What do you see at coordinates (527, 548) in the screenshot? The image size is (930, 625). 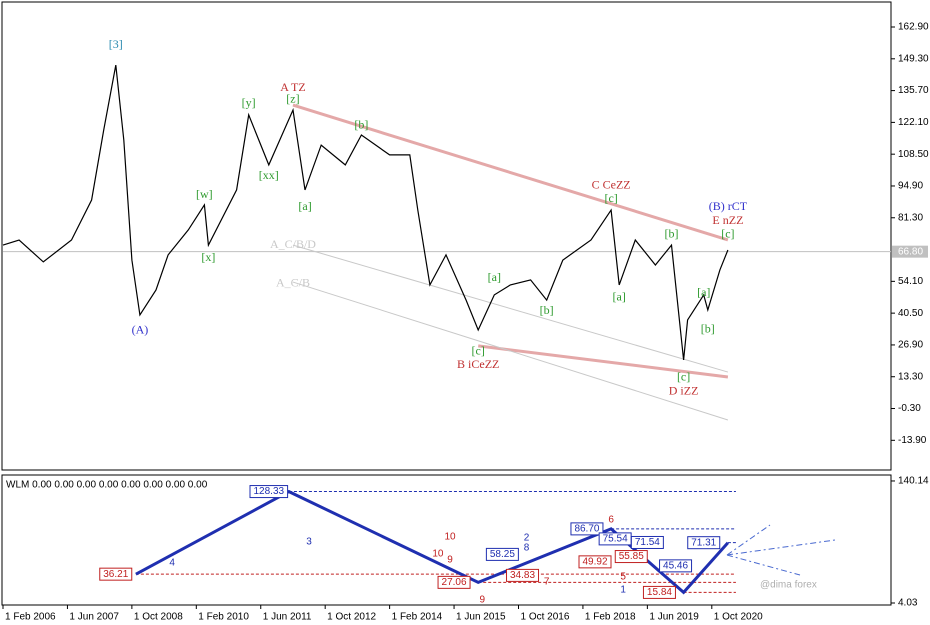 I see `count-label: 8` at bounding box center [527, 548].